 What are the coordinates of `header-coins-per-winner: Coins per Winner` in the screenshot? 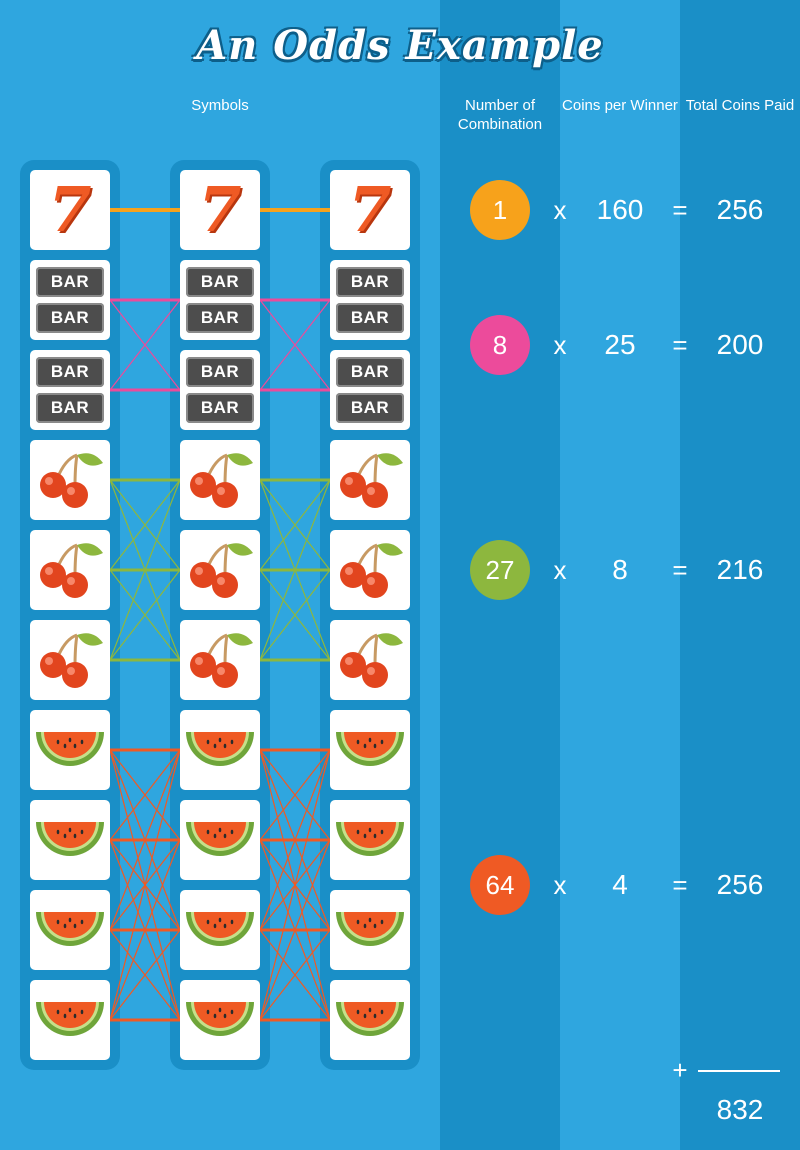 It's located at (620, 105).